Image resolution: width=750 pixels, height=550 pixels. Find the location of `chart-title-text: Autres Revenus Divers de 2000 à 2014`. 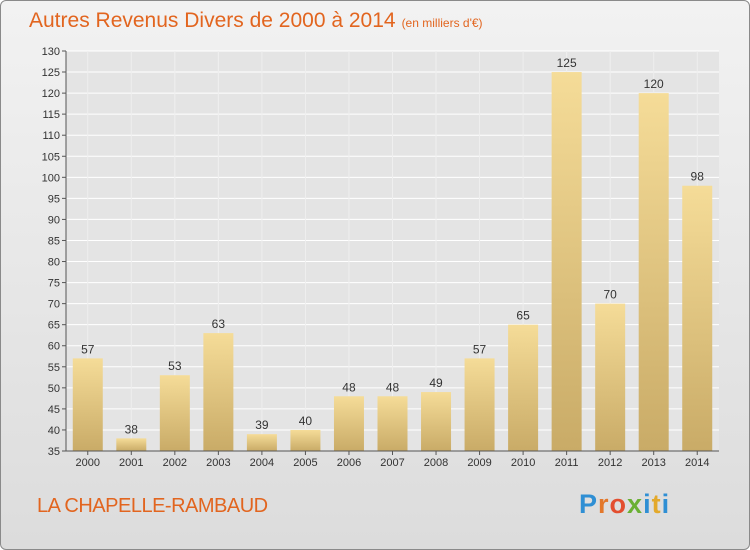

chart-title-text: Autres Revenus Divers de 2000 à 2014 is located at coordinates (212, 20).